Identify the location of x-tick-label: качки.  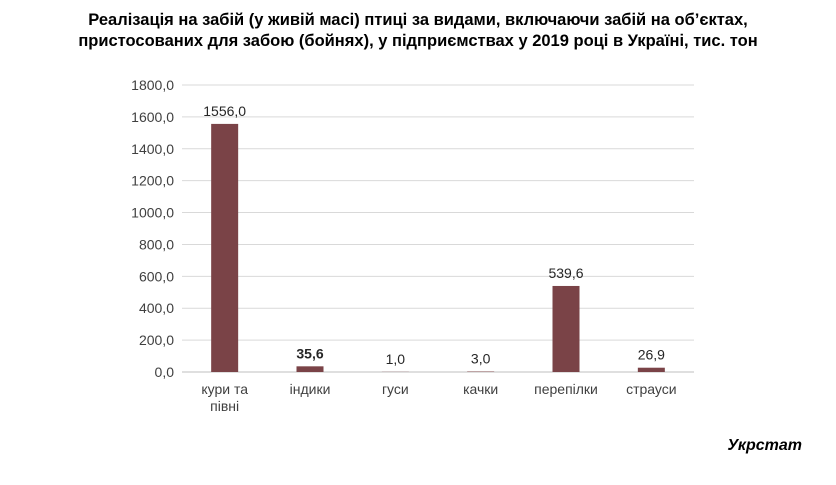
(480, 389).